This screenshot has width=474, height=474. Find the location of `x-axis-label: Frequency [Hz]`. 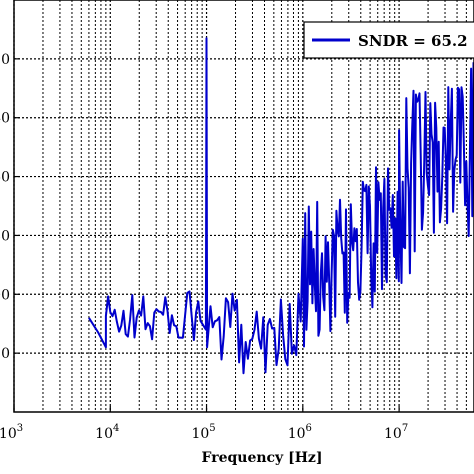

x-axis-label: Frequency [Hz] is located at coordinates (262, 458).